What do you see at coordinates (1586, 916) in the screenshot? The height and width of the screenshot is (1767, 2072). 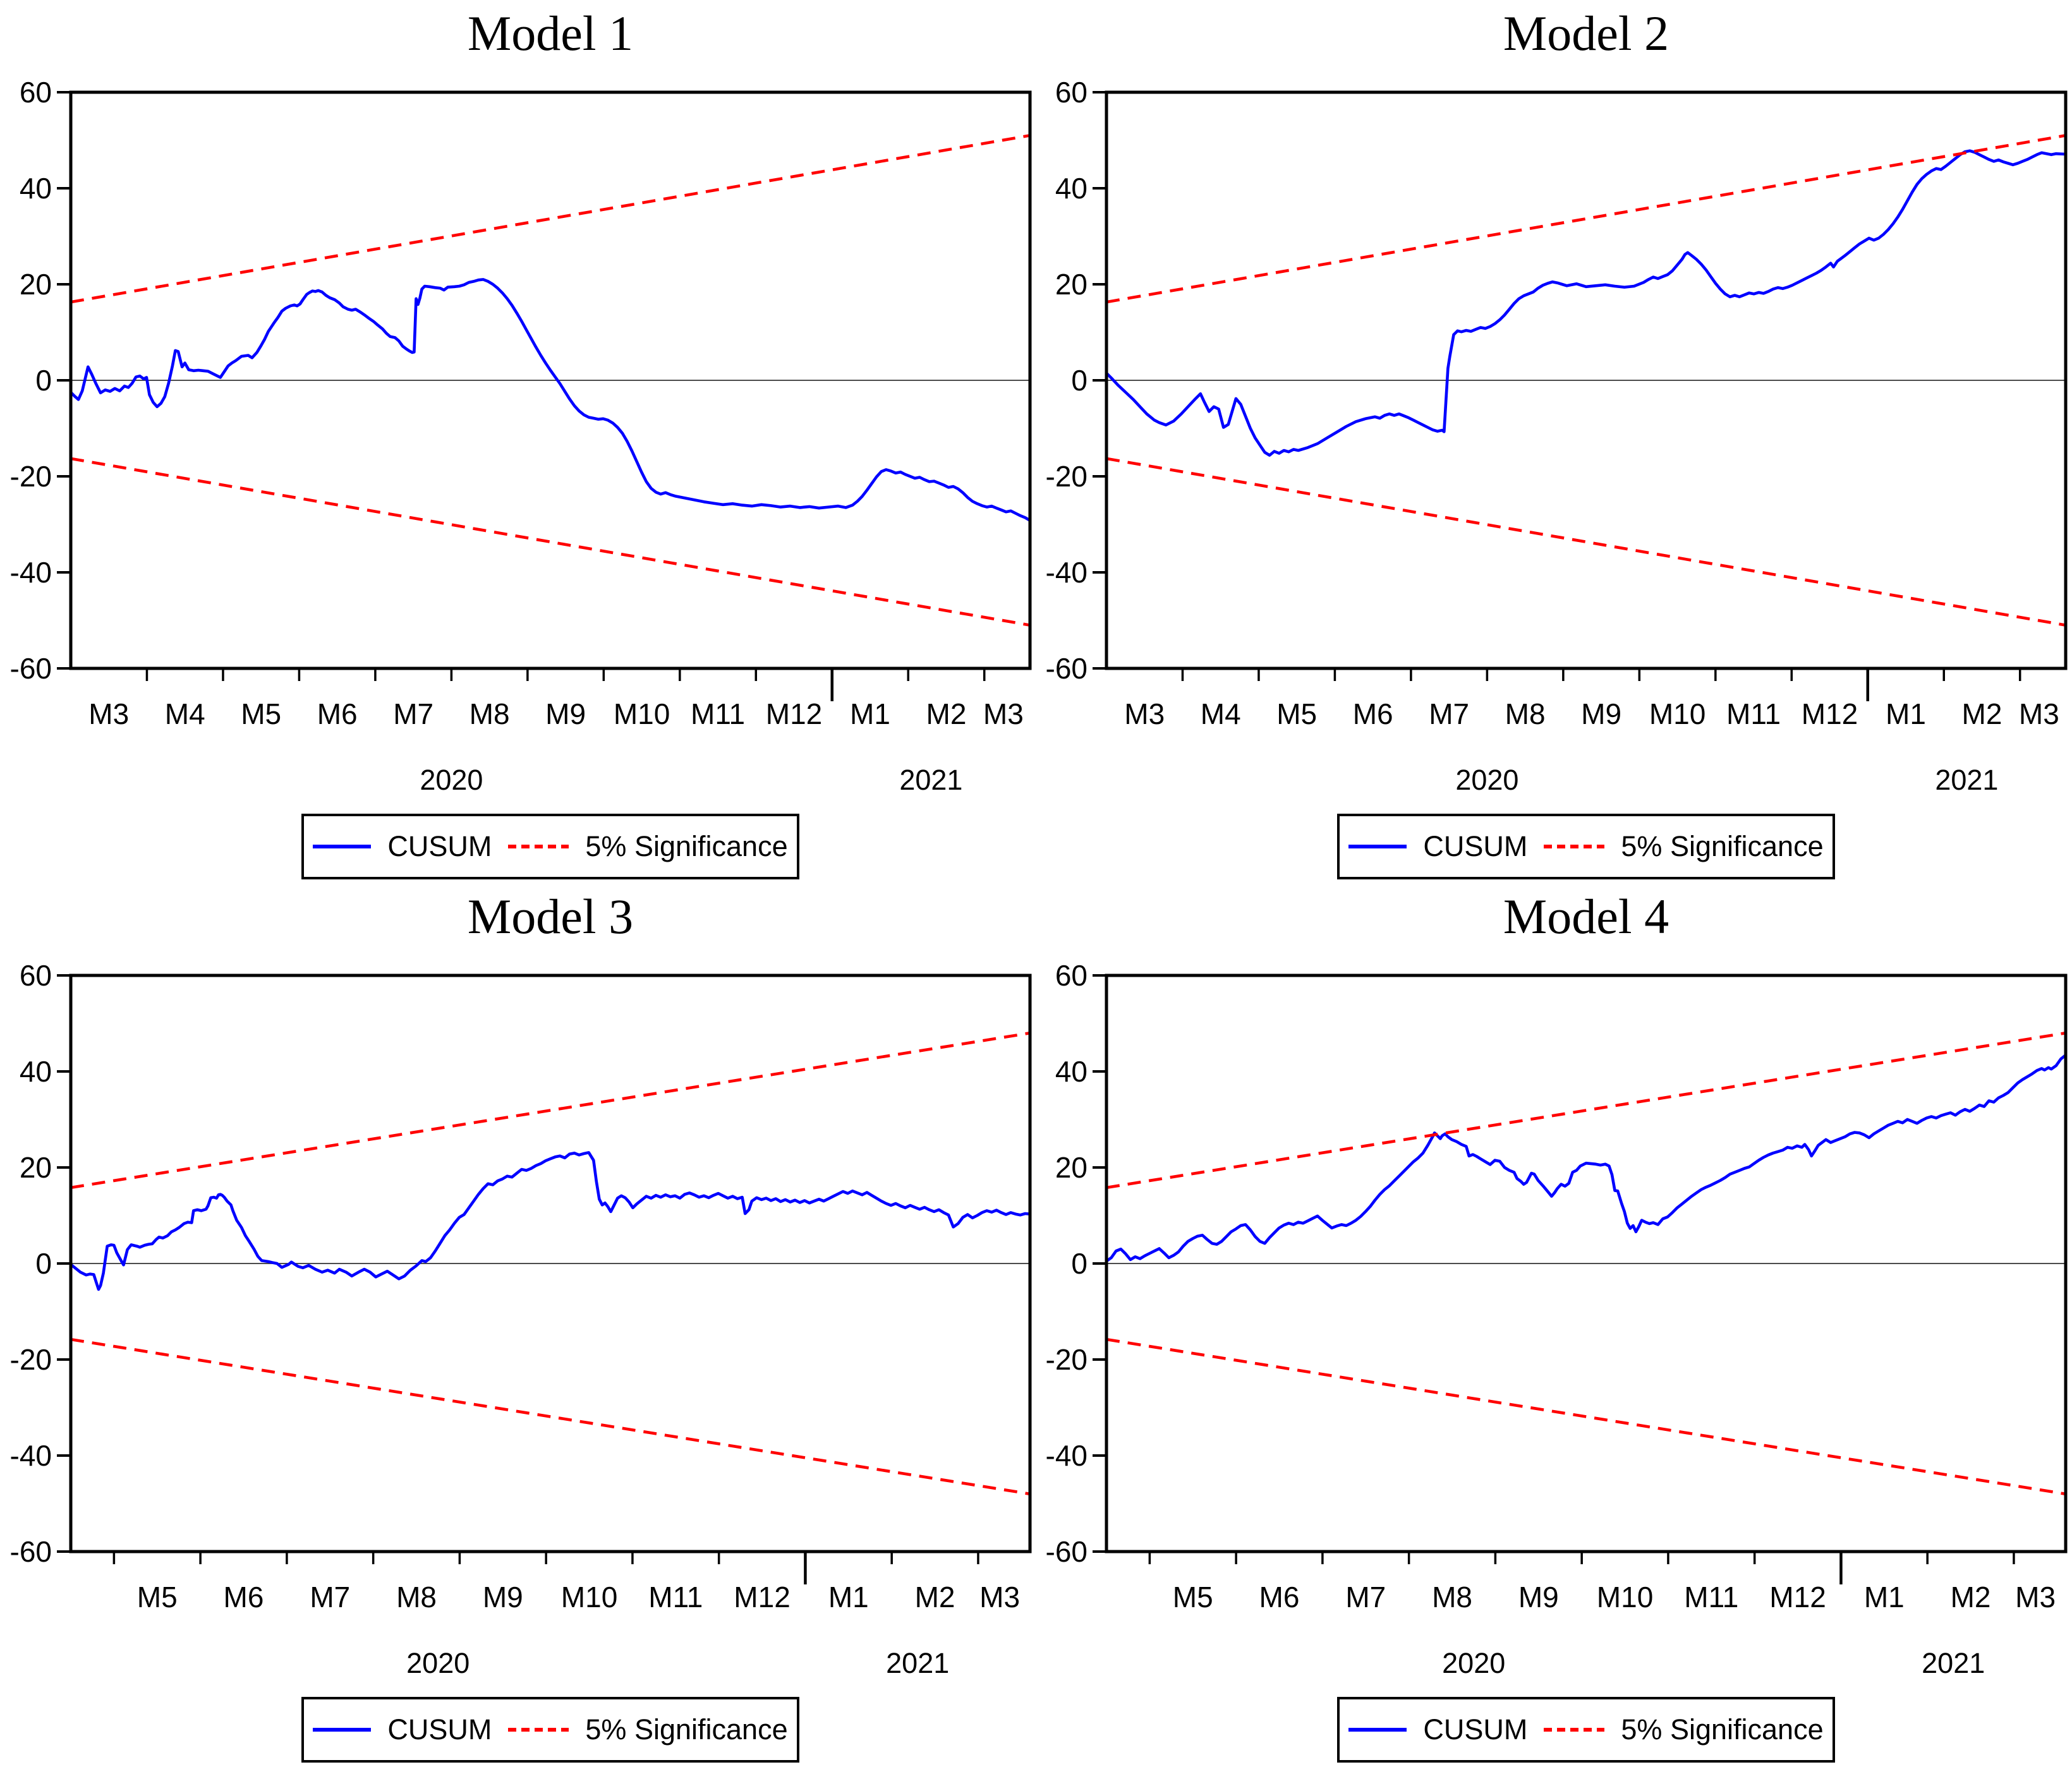 I see `panel-title-model-4: Model 4` at bounding box center [1586, 916].